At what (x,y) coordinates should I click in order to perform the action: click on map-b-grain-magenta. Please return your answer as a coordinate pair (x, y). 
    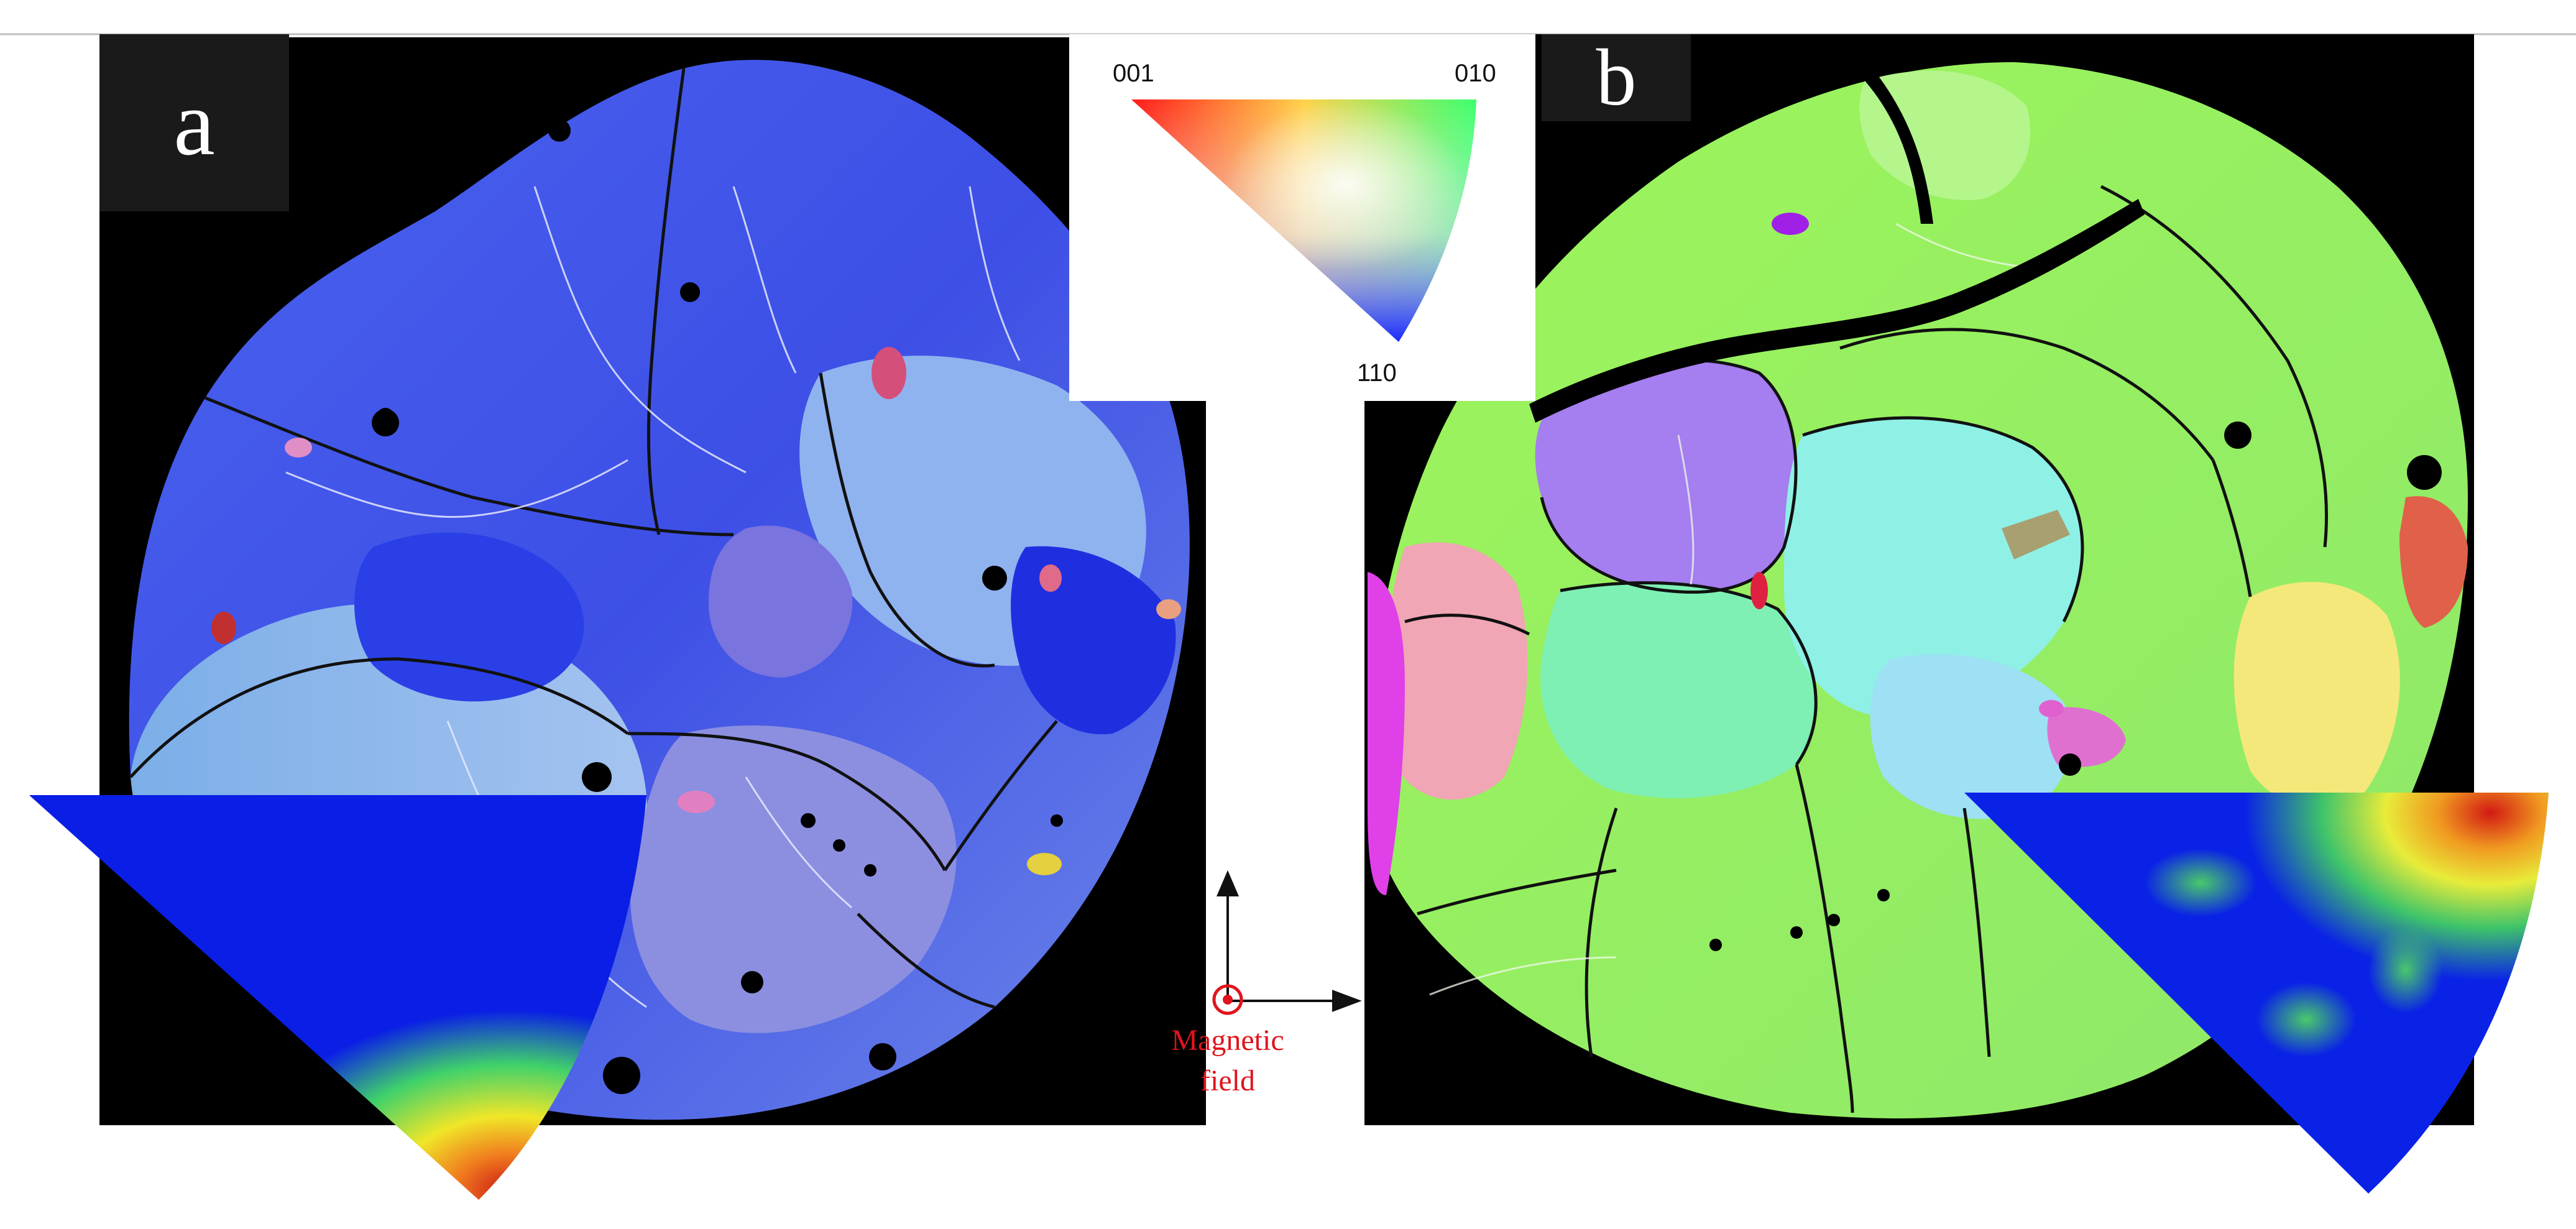
    Looking at the image, I should click on (1386, 733).